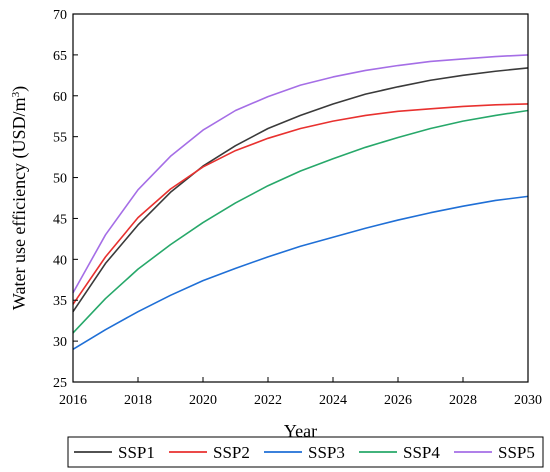 This screenshot has height=472, width=550. I want to click on x-tick-label: 2024, so click(333, 400).